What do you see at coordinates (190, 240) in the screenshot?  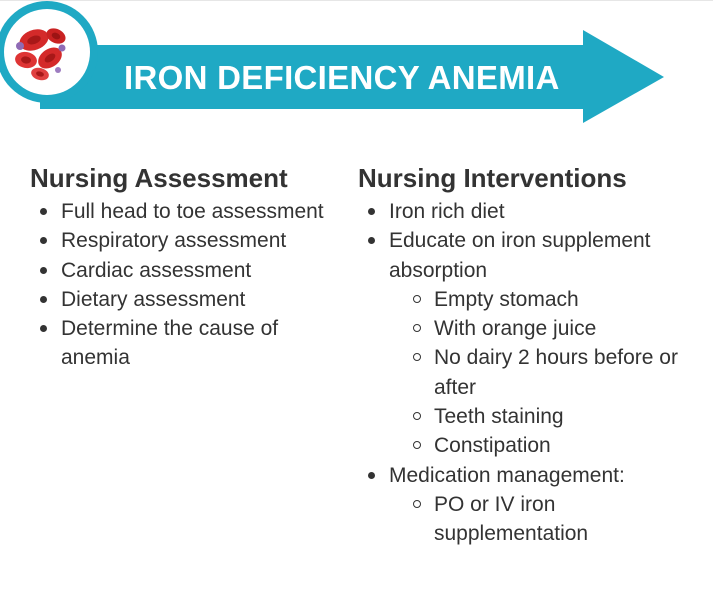 I see `list-item: Respiratory assessment` at bounding box center [190, 240].